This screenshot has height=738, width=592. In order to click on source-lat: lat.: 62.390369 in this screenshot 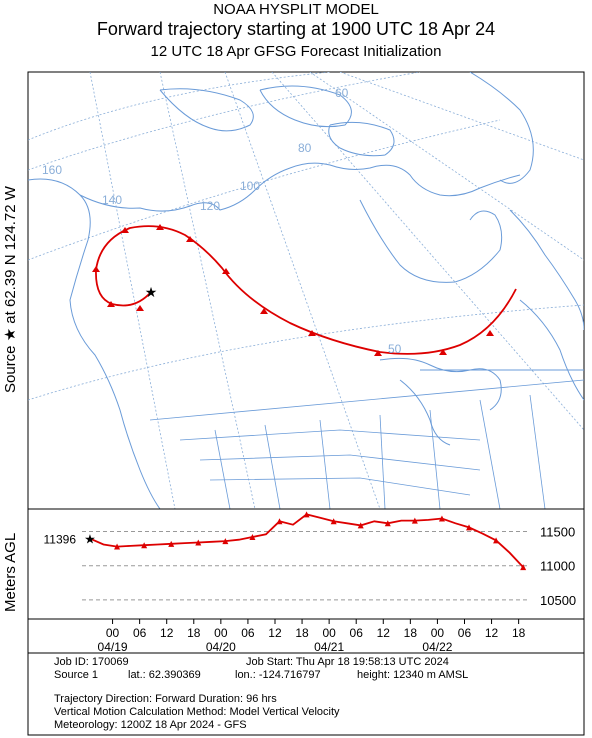, I will do `click(164, 675)`.